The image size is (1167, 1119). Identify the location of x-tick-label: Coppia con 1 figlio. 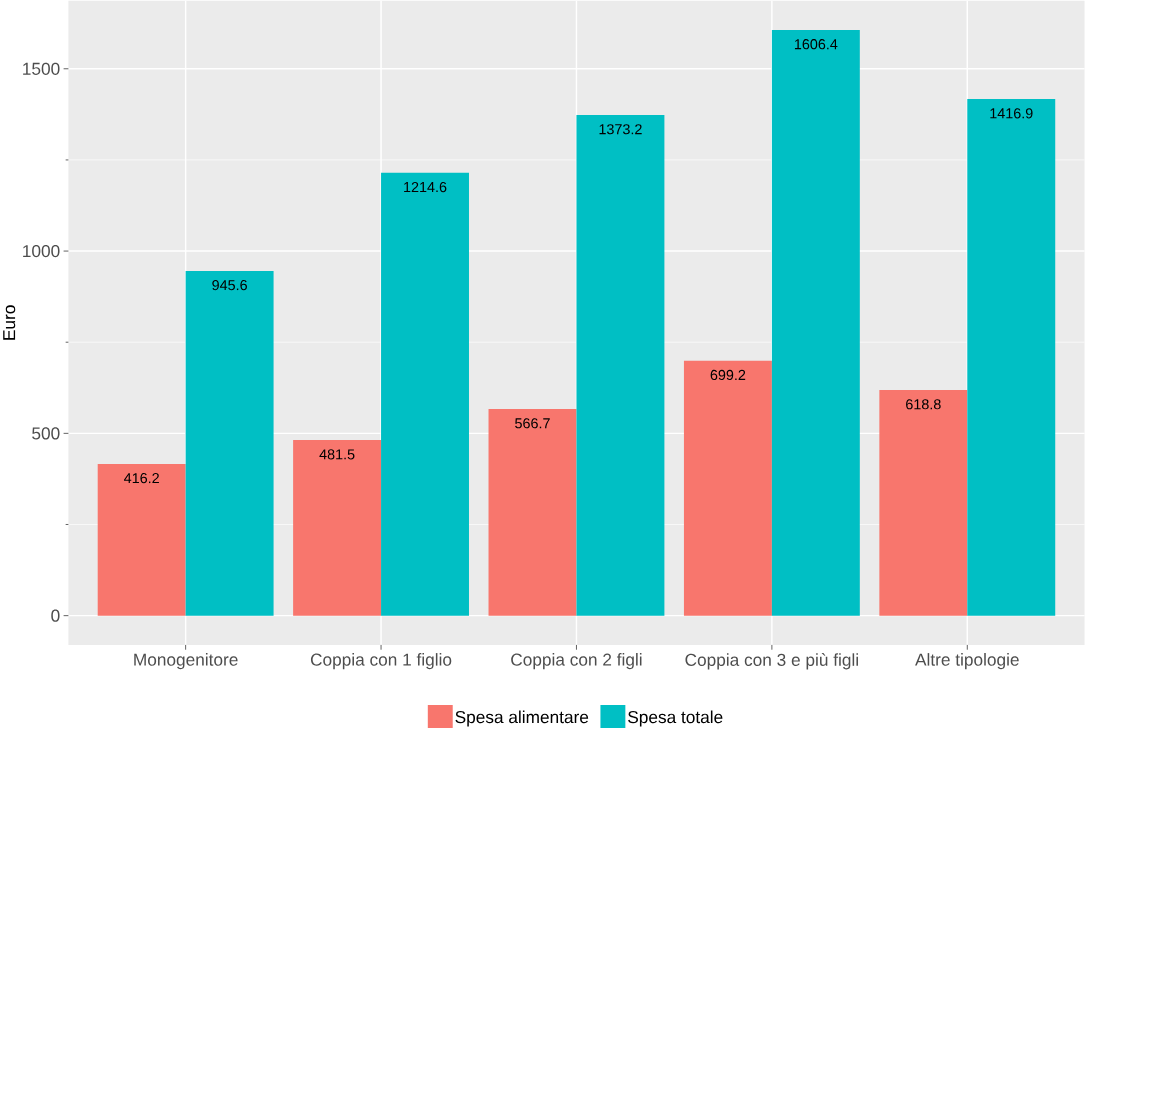
(381, 661).